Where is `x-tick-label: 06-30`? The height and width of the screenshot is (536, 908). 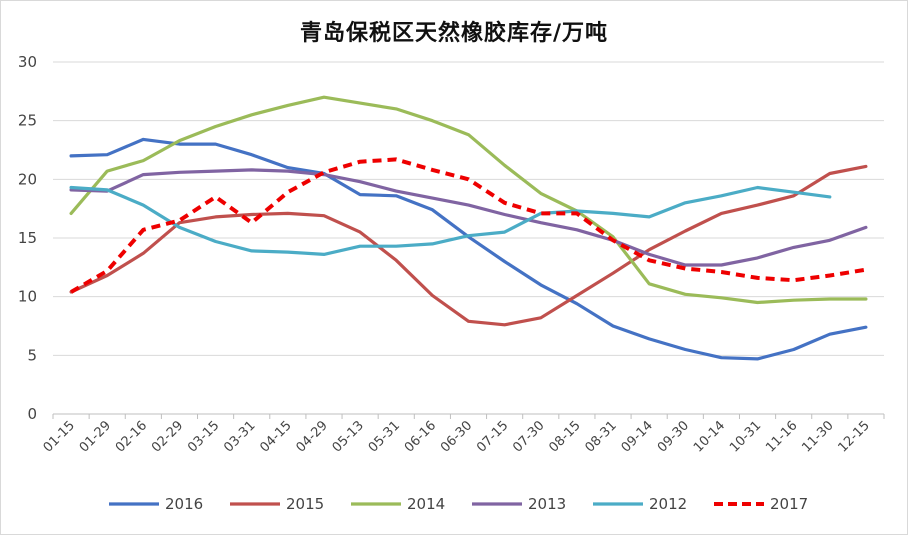 x-tick-label: 06-30 is located at coordinates (456, 436).